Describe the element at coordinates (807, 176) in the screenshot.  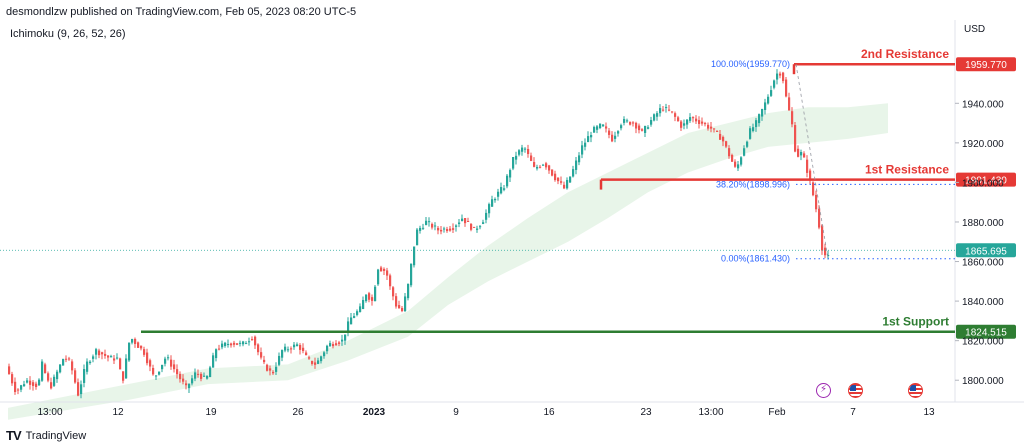
I see `resistance-level: 1st Resistance 1901.430` at that location.